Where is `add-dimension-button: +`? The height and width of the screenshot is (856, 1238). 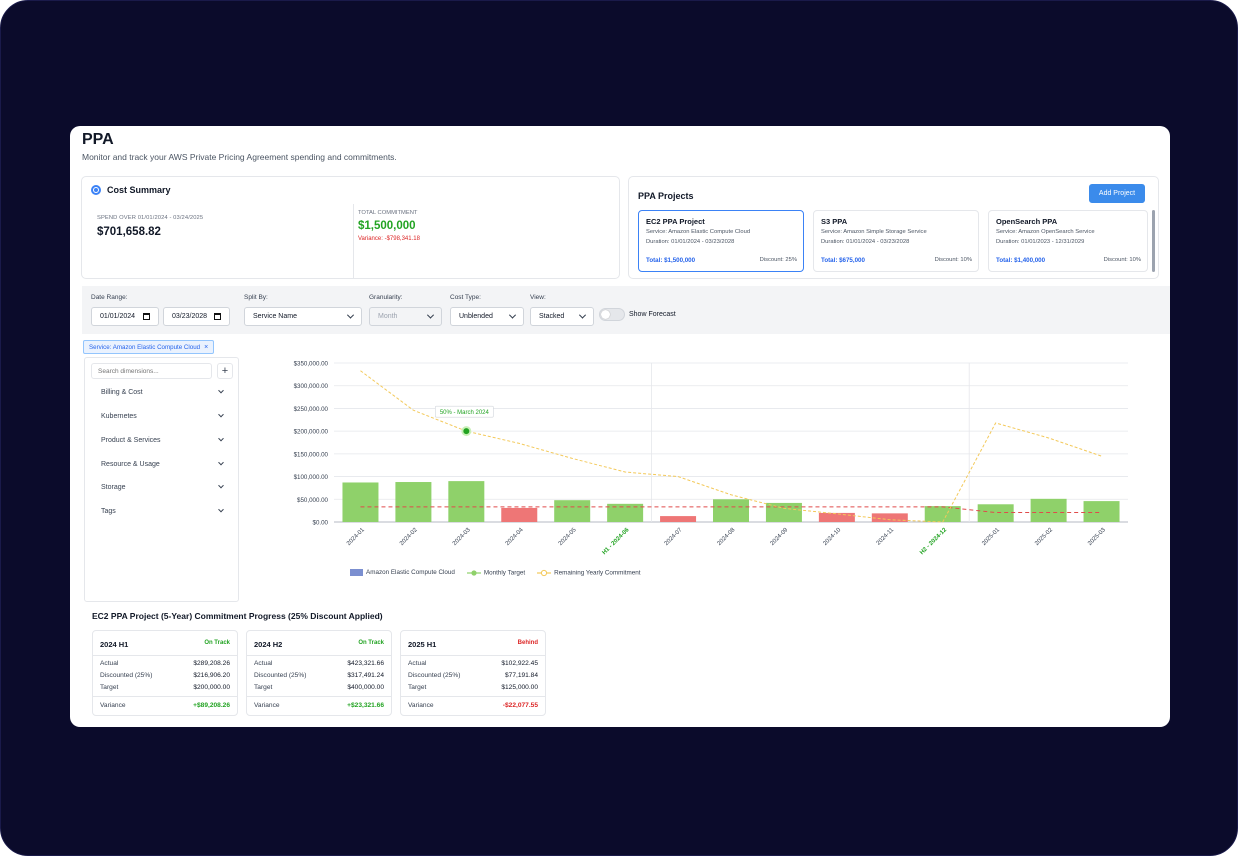 add-dimension-button: + is located at coordinates (225, 371).